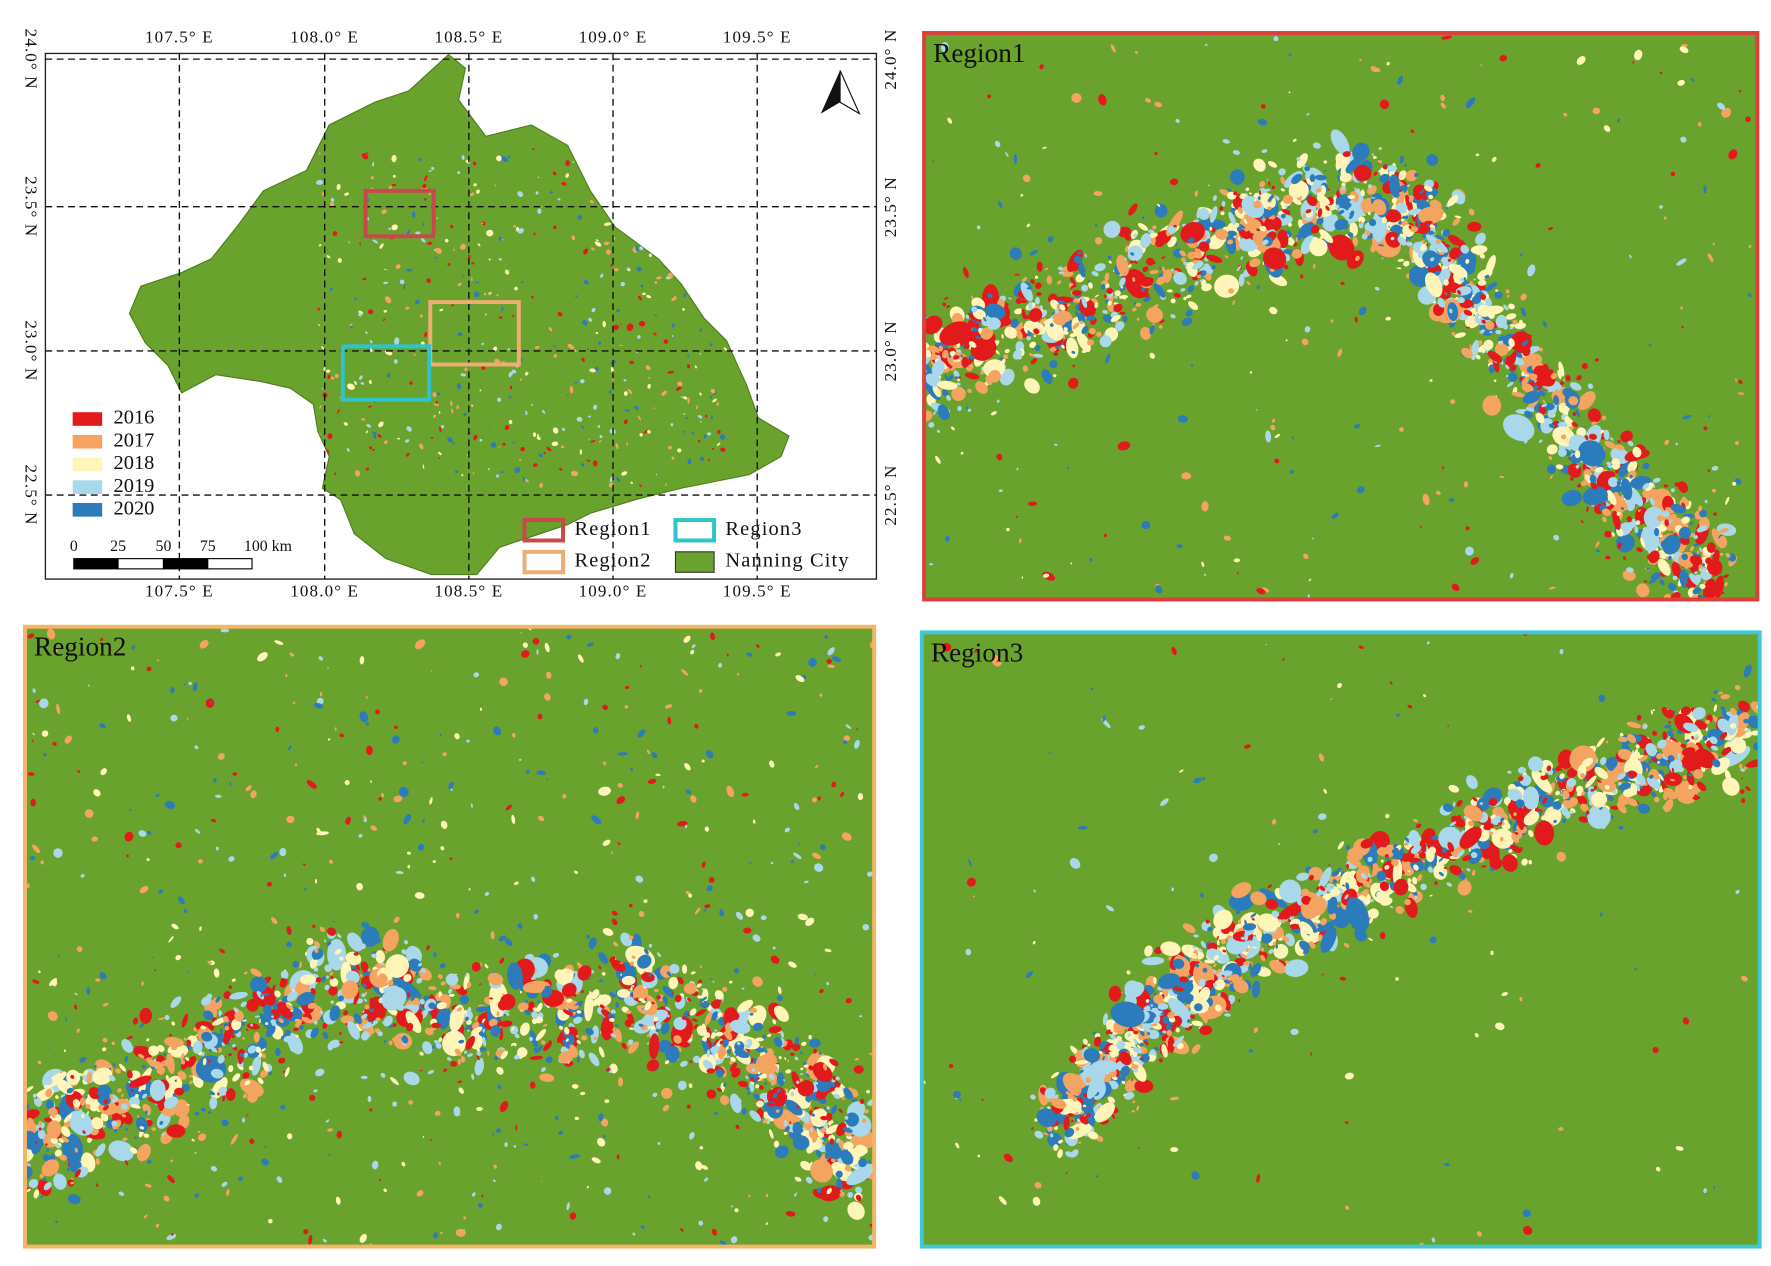  I want to click on lon-label-top: 107.5° E, so click(179, 37).